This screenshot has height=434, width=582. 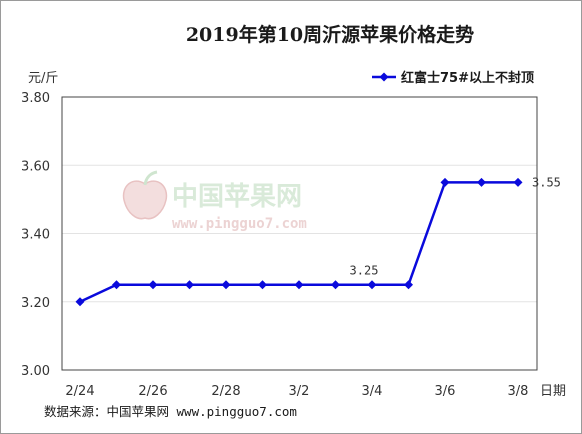 What do you see at coordinates (546, 182) in the screenshot?
I see `data-label: 3.55` at bounding box center [546, 182].